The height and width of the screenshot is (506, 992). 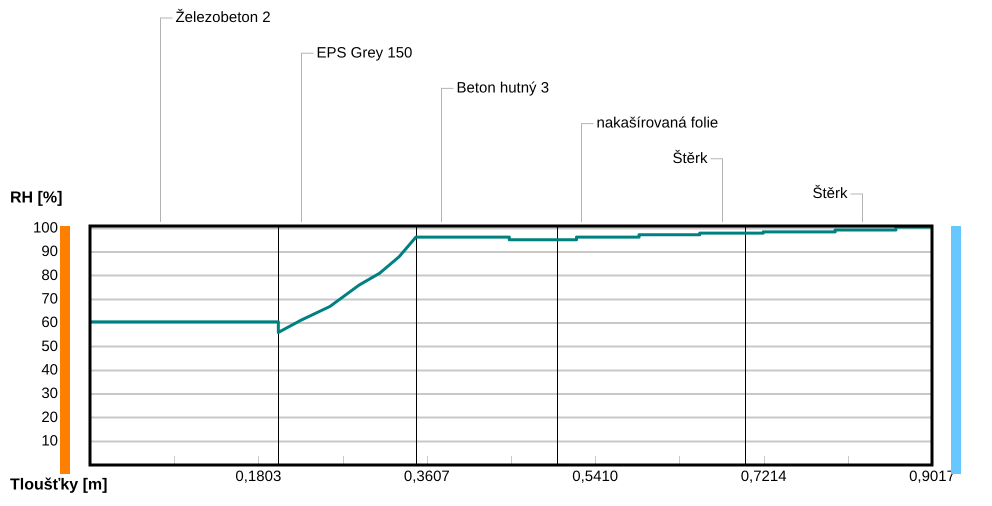 What do you see at coordinates (427, 477) in the screenshot?
I see `x-tick-label: 0,3607` at bounding box center [427, 477].